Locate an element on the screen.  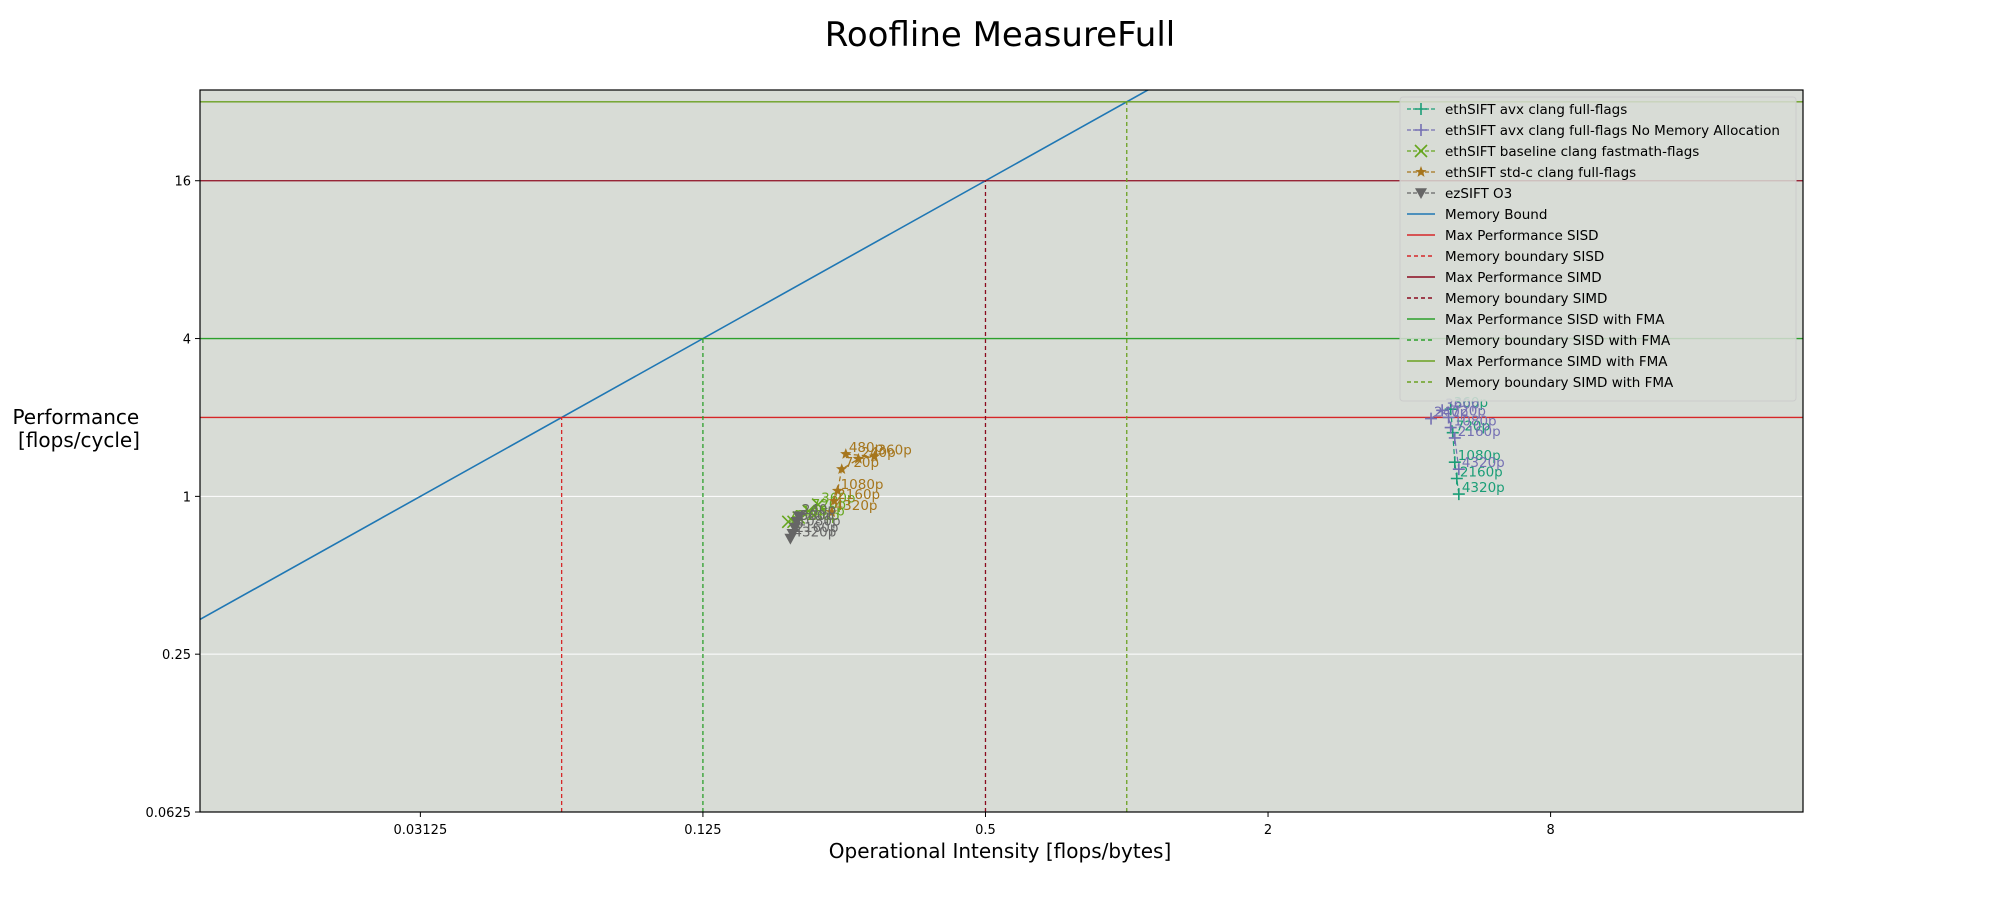
chart-title: Roofline MeasureFull is located at coordinates (1000, 35).